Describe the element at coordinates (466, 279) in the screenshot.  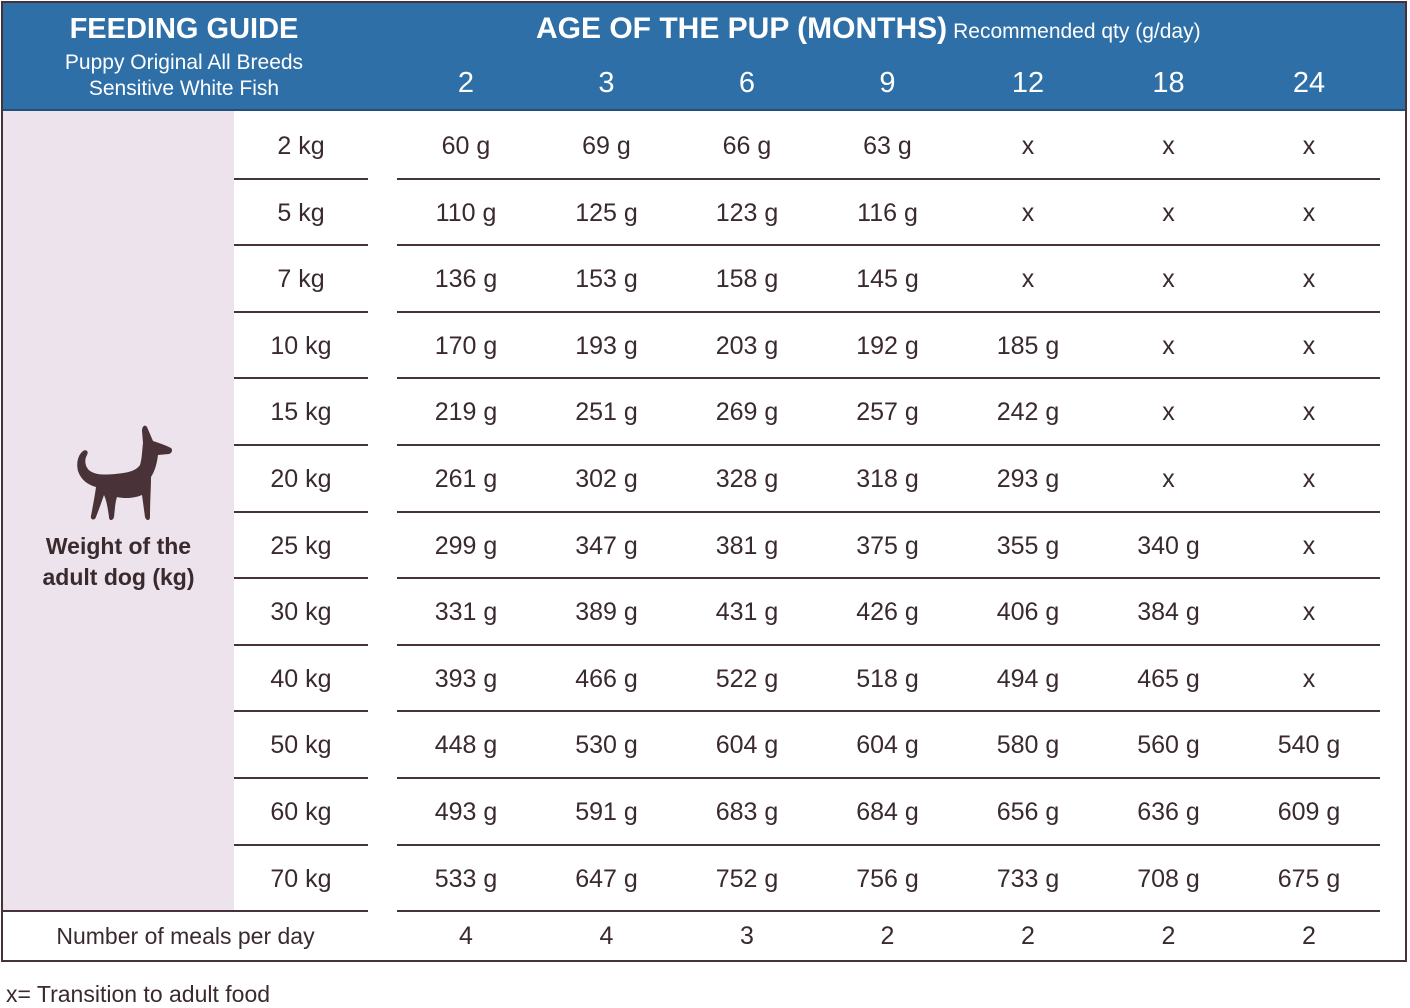
I see `quantity-cell: 136 g` at that location.